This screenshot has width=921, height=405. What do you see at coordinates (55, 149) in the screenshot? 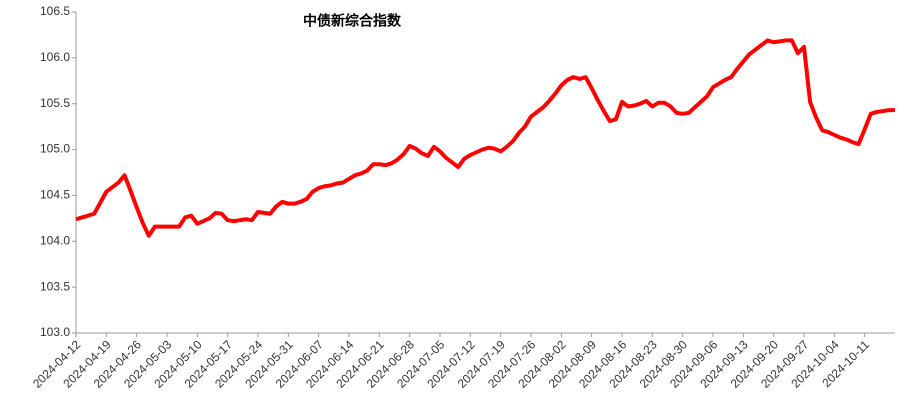
I see `y-tick-label: 105.0` at bounding box center [55, 149].